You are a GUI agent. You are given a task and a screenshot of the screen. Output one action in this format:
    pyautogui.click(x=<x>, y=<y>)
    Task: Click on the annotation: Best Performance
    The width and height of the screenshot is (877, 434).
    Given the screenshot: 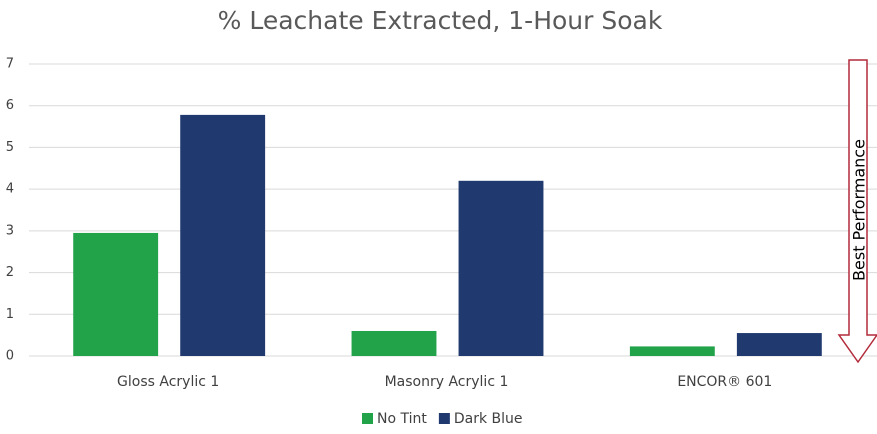 What is the action you would take?
    pyautogui.click(x=859, y=210)
    